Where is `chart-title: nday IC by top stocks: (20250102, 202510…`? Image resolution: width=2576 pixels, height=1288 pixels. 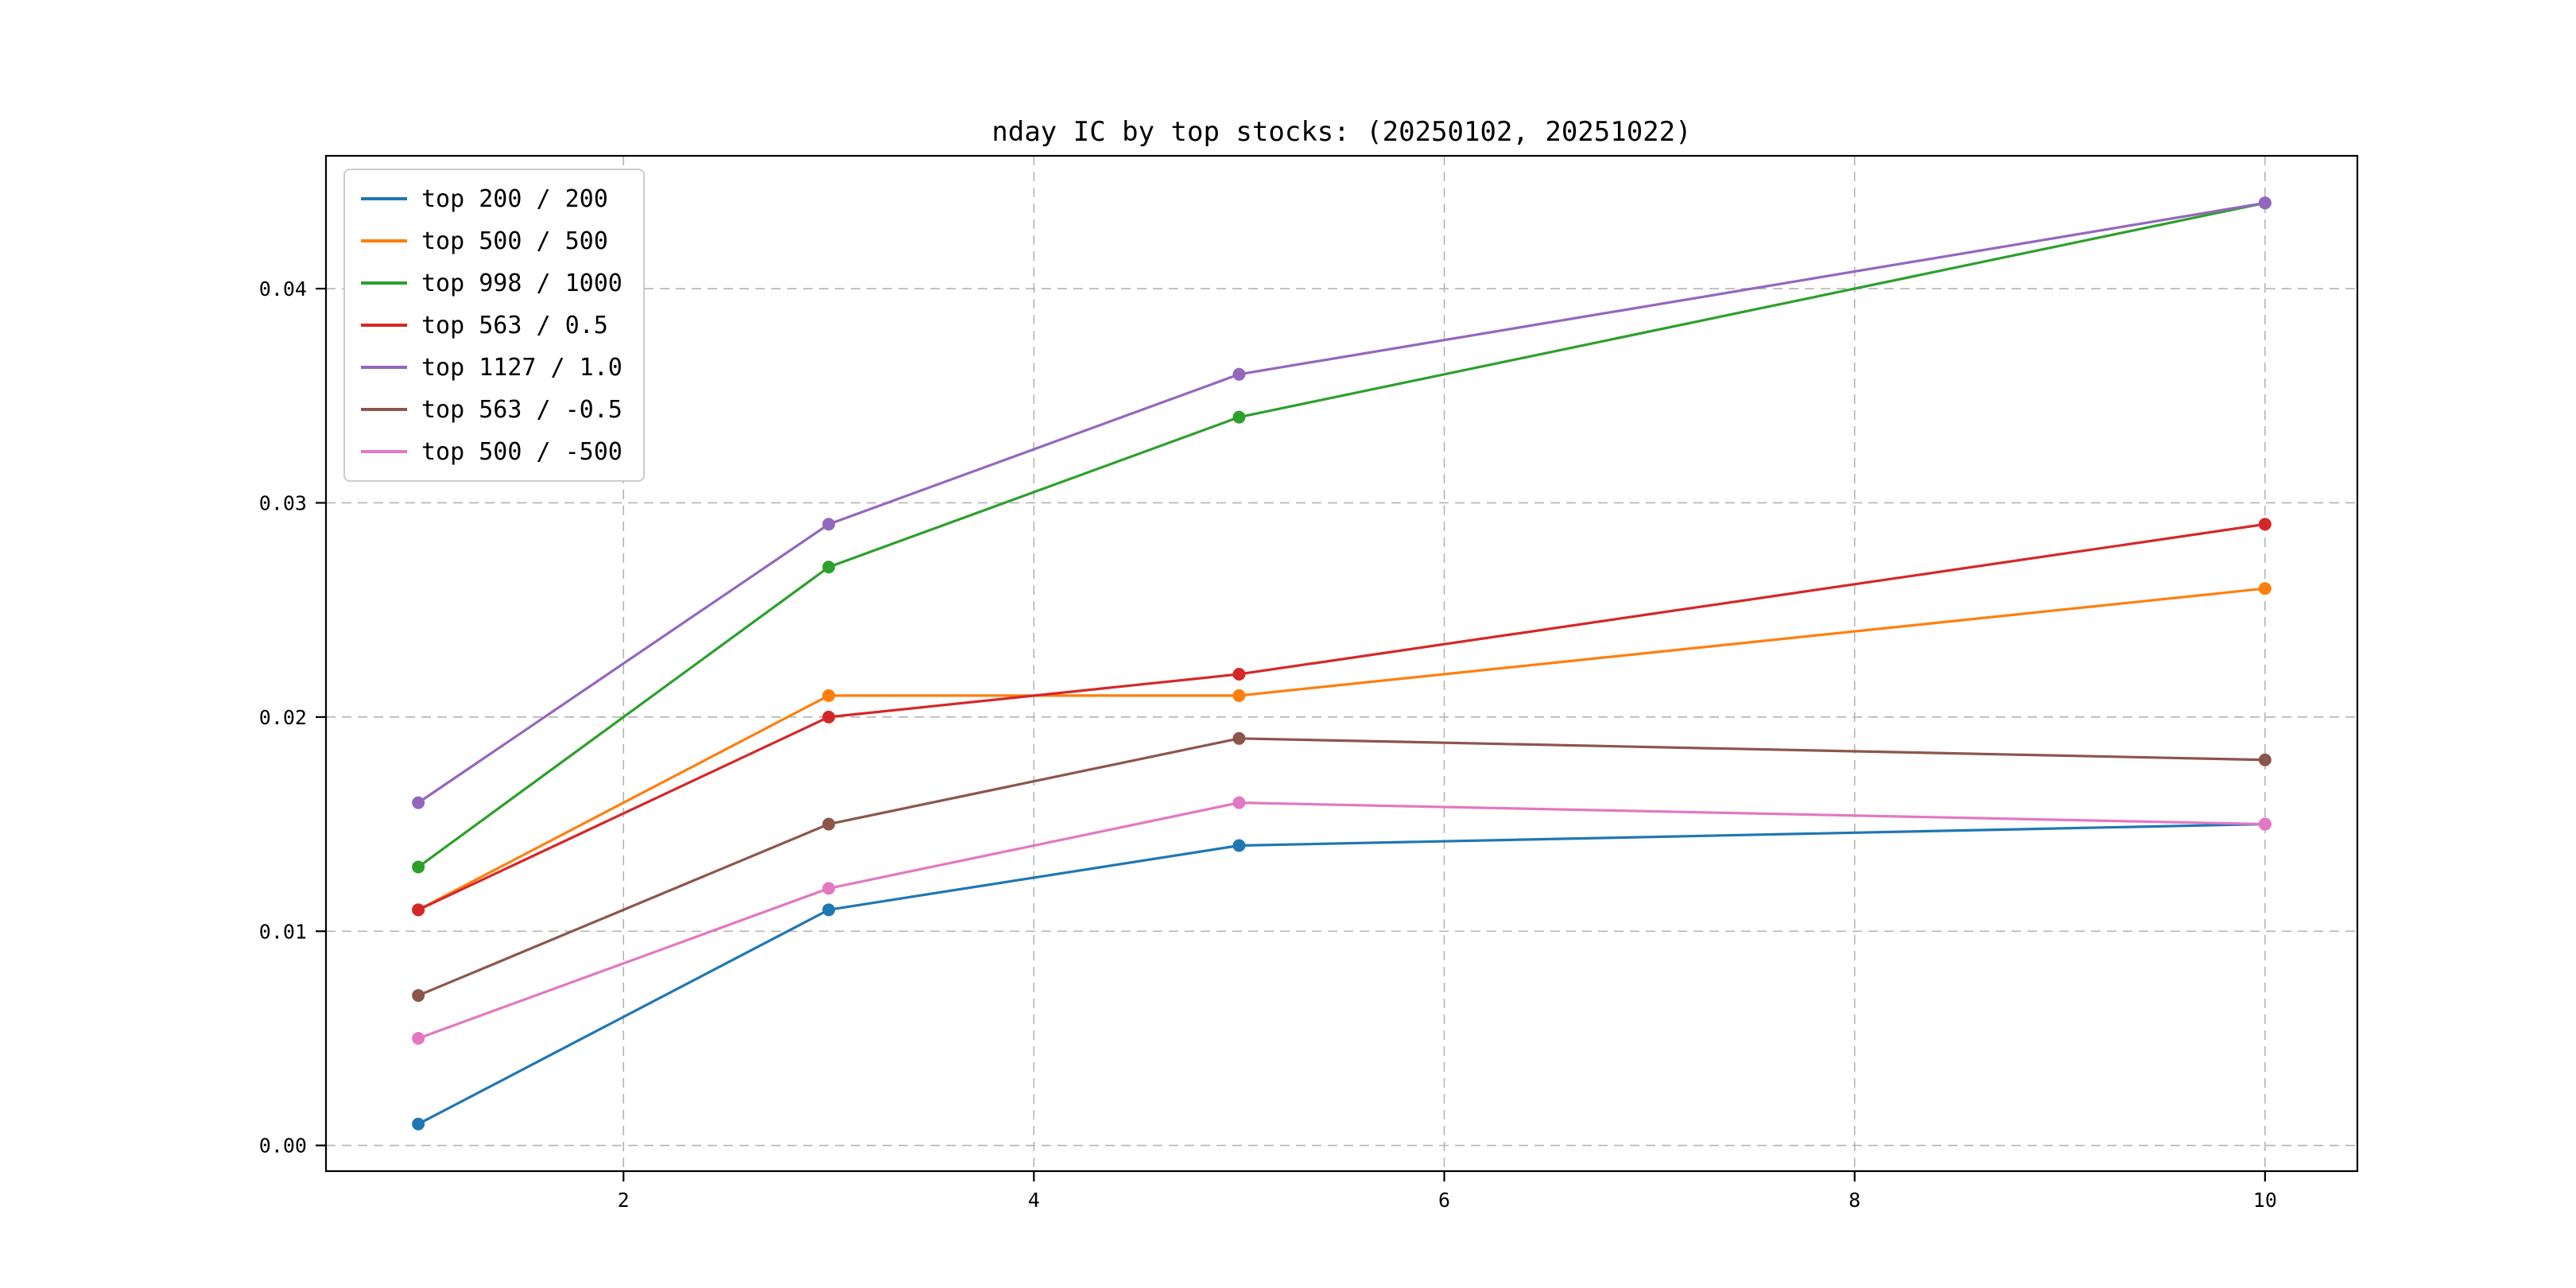
chart-title: nday IC by top stocks: (20250102, 202510… is located at coordinates (1341, 132).